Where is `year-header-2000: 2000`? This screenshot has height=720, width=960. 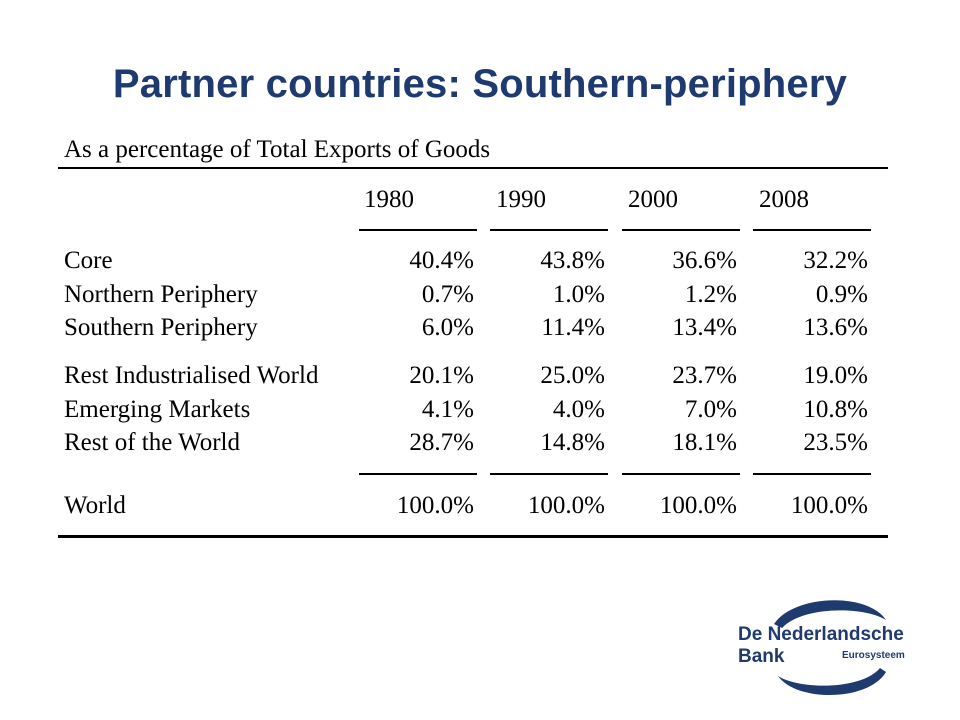
year-header-2000: 2000 is located at coordinates (653, 199).